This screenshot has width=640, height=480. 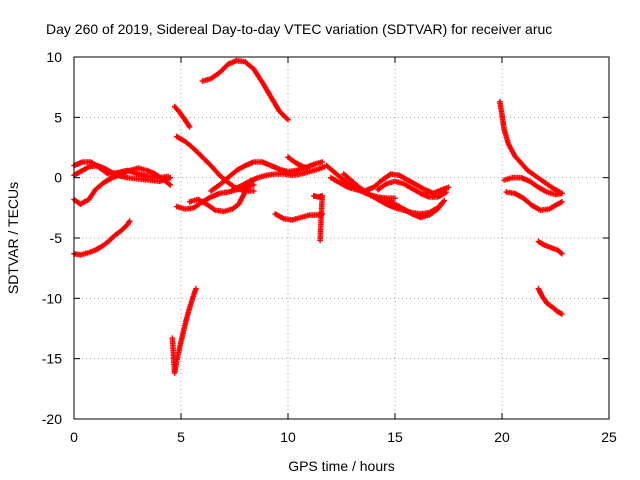 What do you see at coordinates (54, 57) in the screenshot?
I see `y-tick-label: 10` at bounding box center [54, 57].